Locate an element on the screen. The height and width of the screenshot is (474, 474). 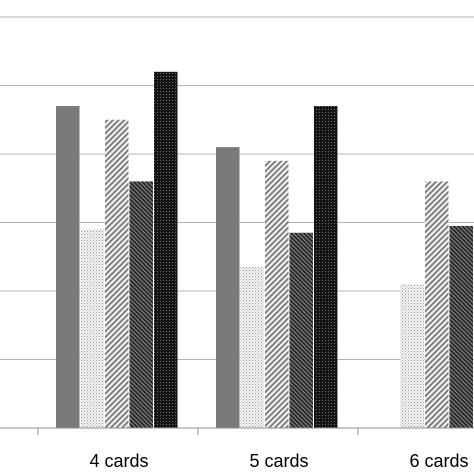
bar-series-1-5-cards is located at coordinates (228, 287).